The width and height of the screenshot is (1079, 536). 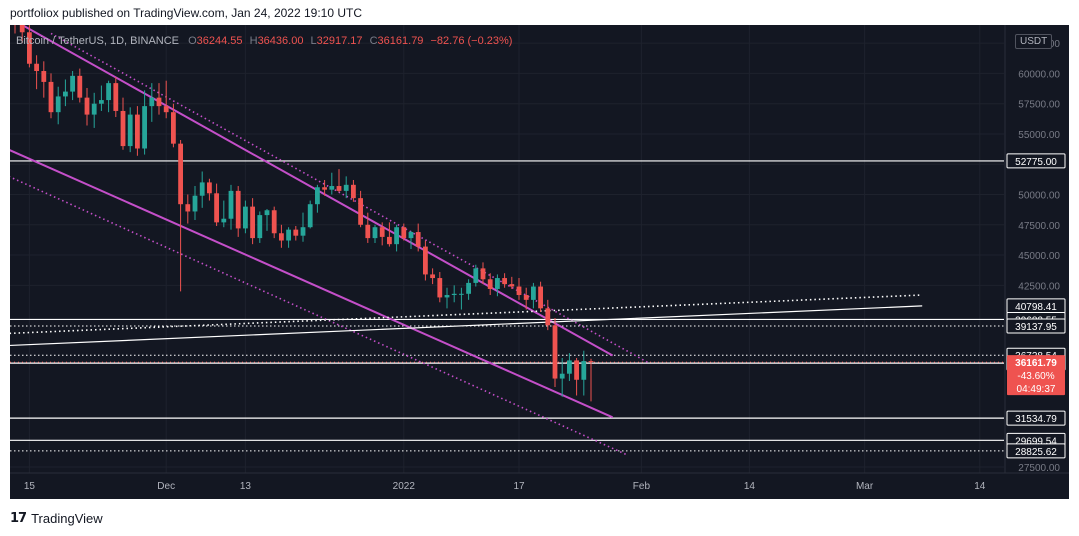 I want to click on y-tick-label: 42500.00, so click(x=1039, y=286).